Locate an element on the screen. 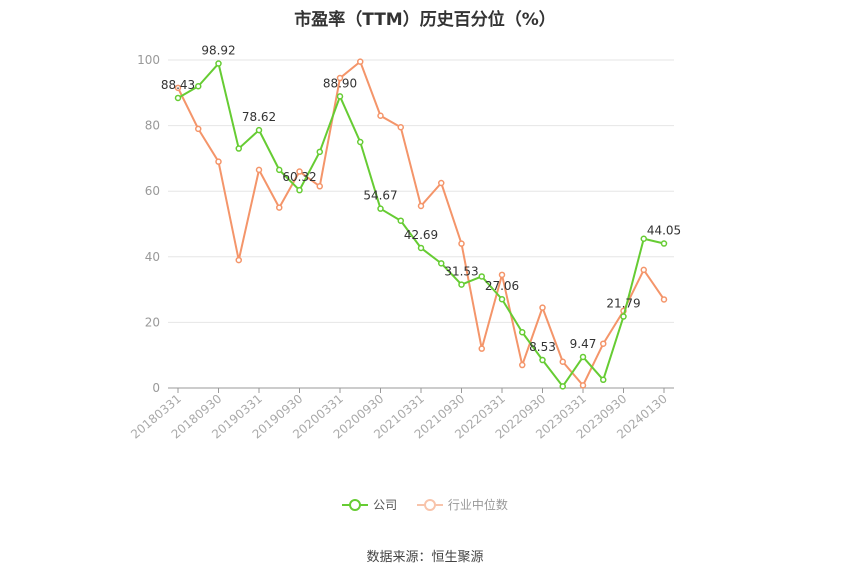 The height and width of the screenshot is (575, 850). chart-title: 市盈率（TTM）历史百分位（%） is located at coordinates (425, 20).